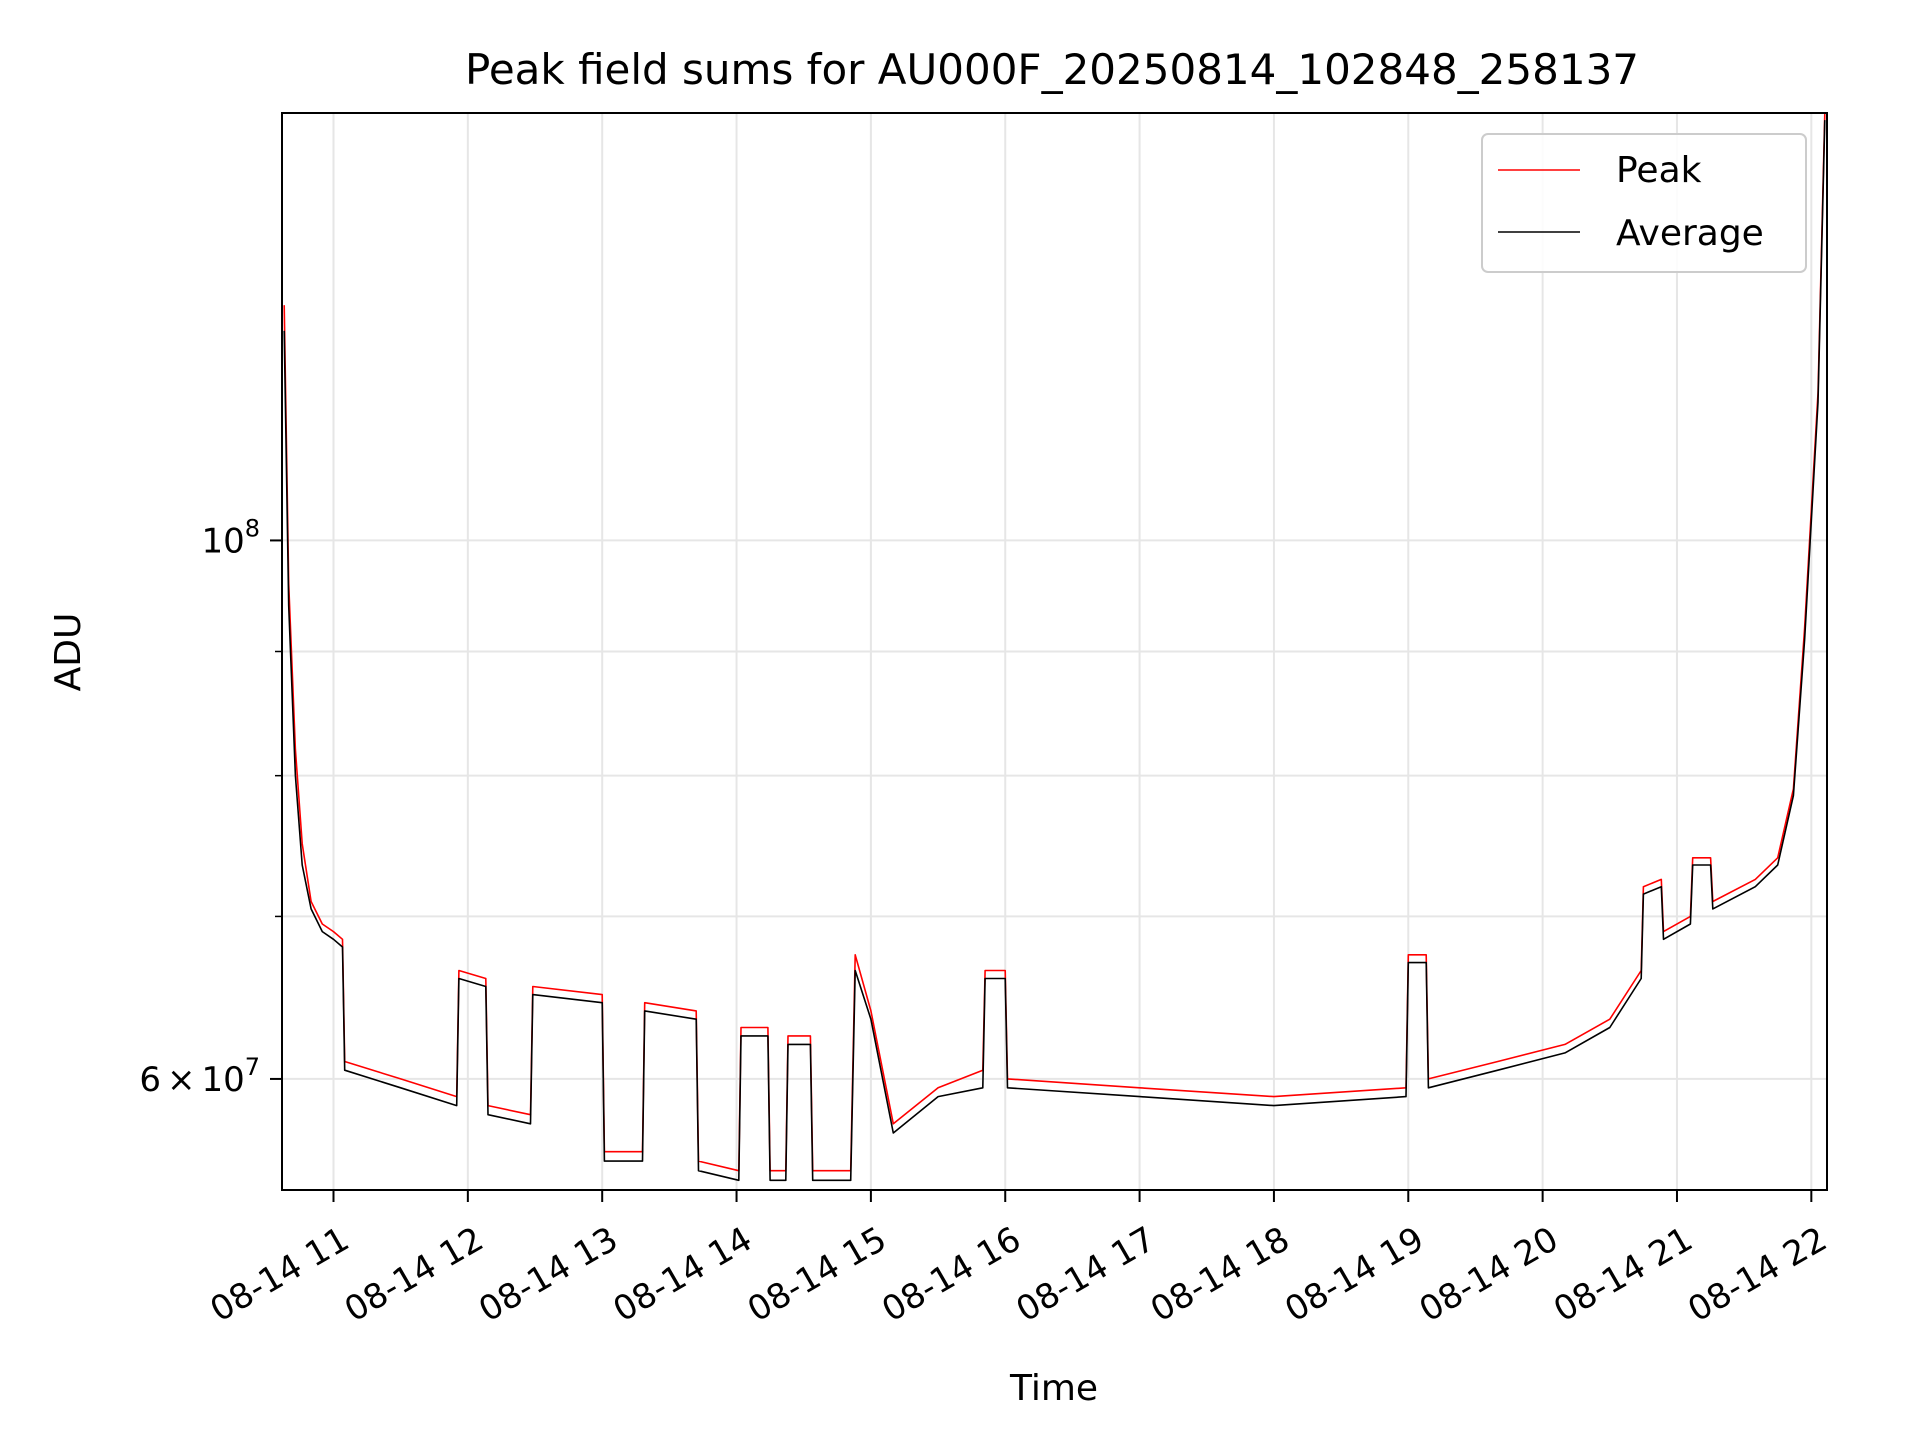 This screenshot has height=1440, width=1920. What do you see at coordinates (548, 1274) in the screenshot?
I see `x-tick-label: 08-14 13` at bounding box center [548, 1274].